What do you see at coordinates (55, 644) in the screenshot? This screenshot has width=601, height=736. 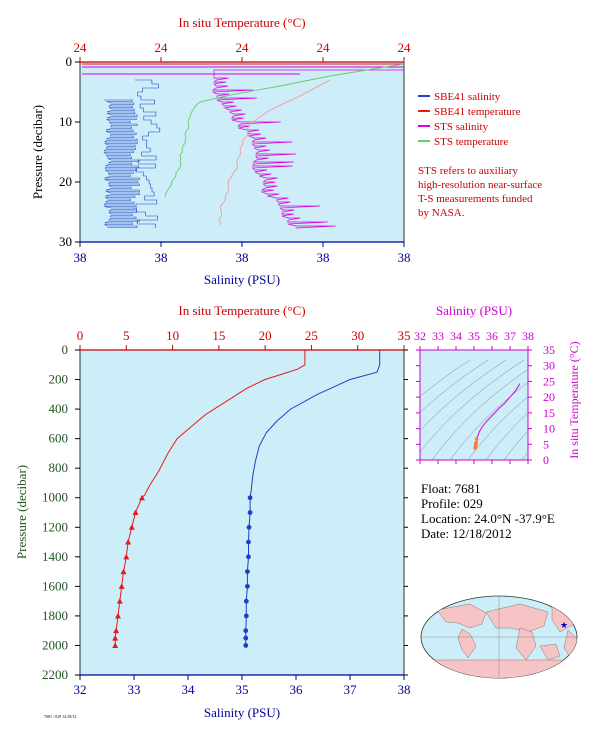 I see `main-pressure-tick-label: 2000` at bounding box center [55, 644].